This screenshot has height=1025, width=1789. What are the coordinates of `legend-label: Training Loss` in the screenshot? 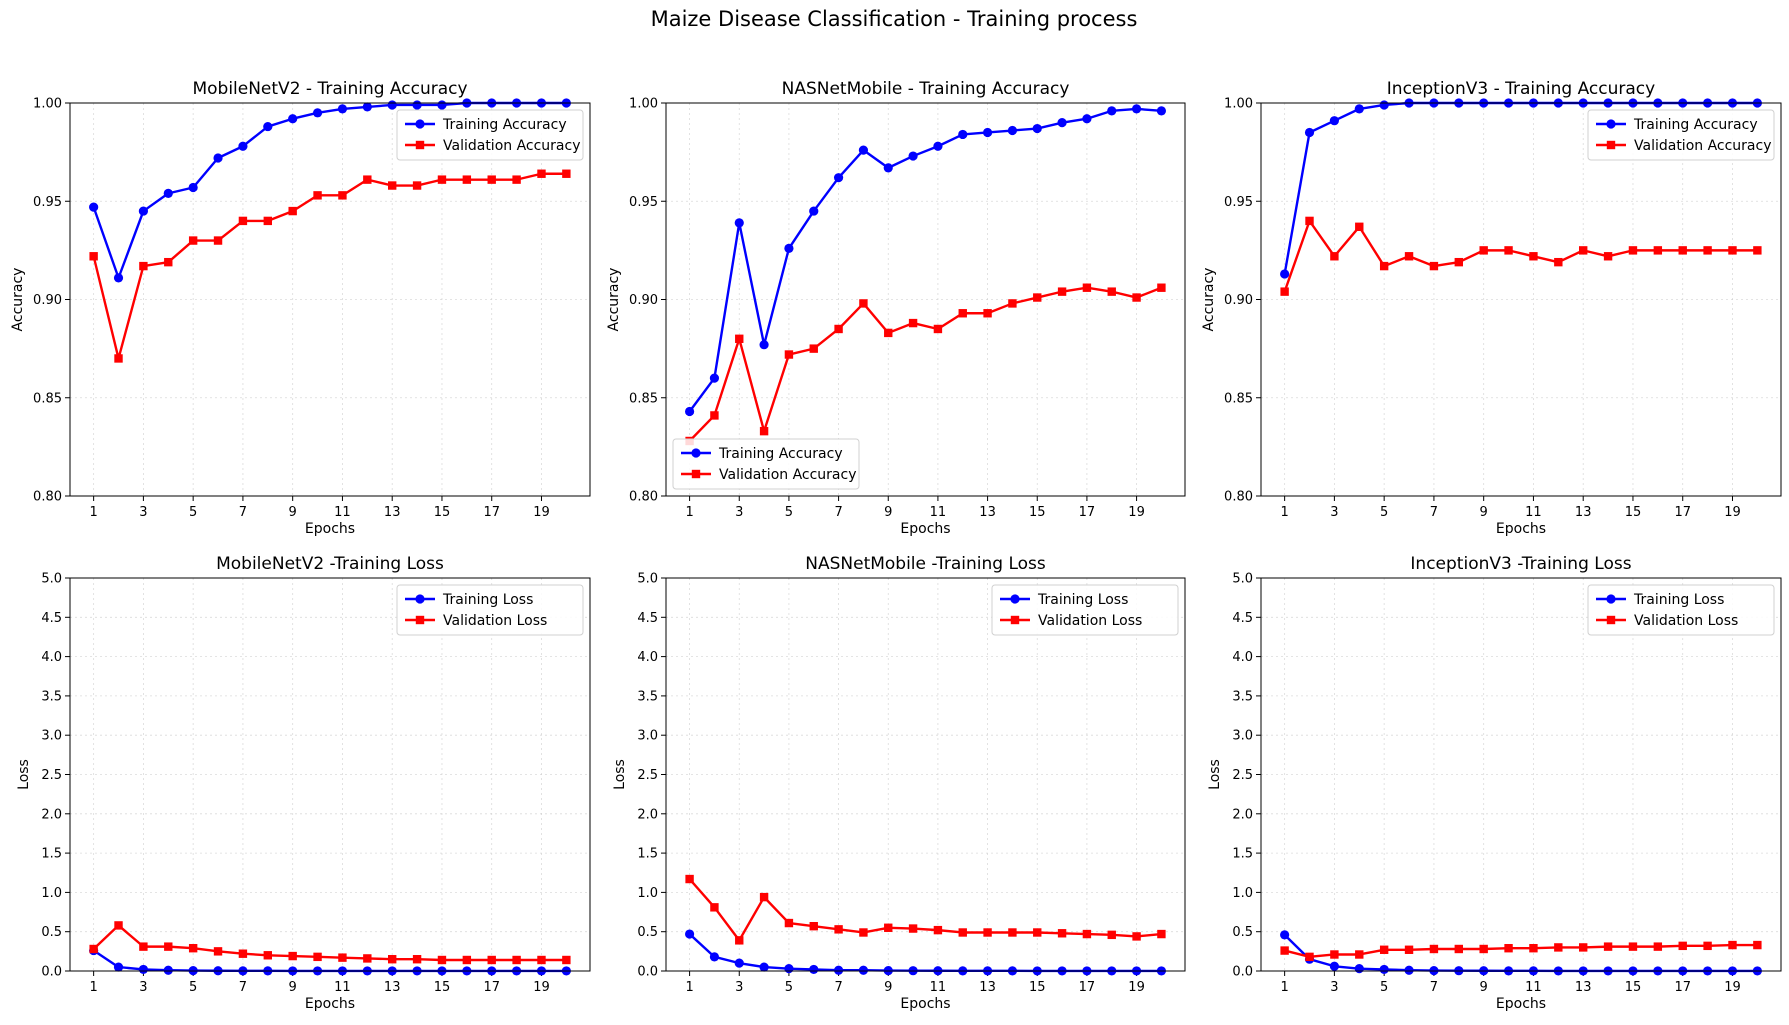 It's located at (487, 600).